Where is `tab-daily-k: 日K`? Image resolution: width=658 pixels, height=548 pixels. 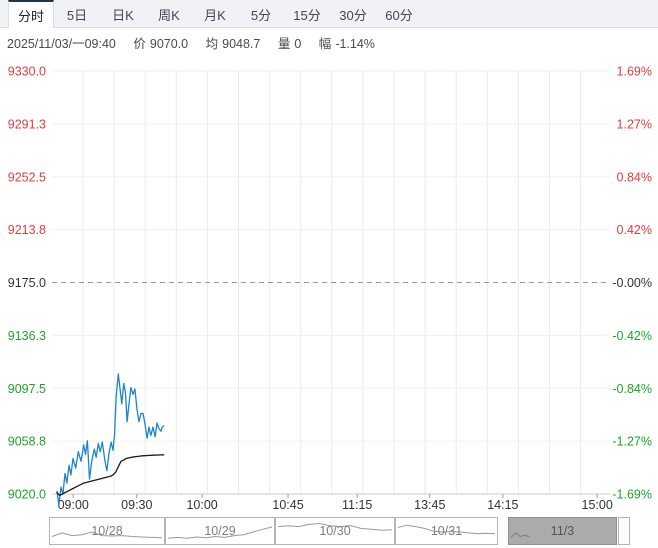
tab-daily-k: 日K is located at coordinates (123, 15).